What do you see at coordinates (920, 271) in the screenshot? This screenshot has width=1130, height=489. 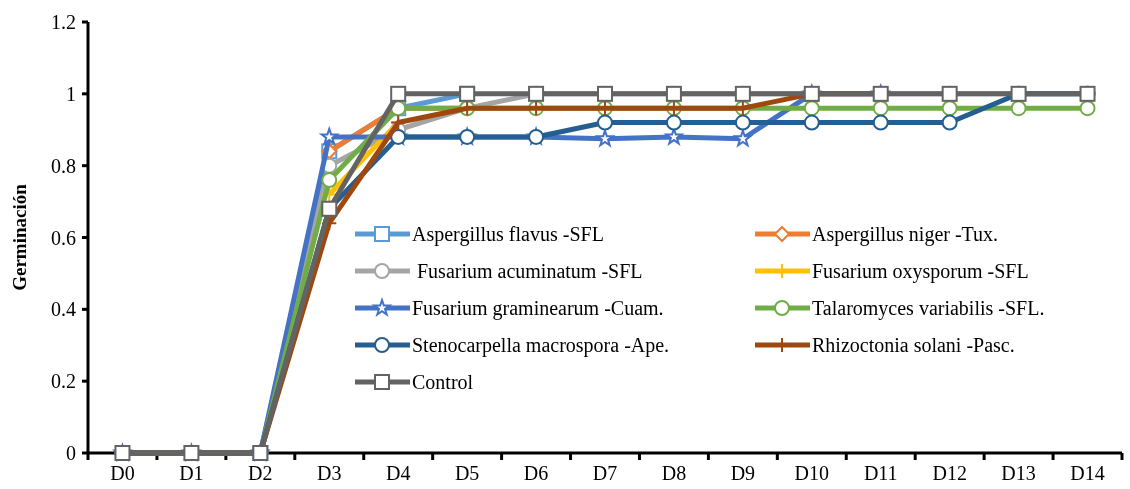 I see `legend-label: Fusarium oxysporum -SFL` at bounding box center [920, 271].